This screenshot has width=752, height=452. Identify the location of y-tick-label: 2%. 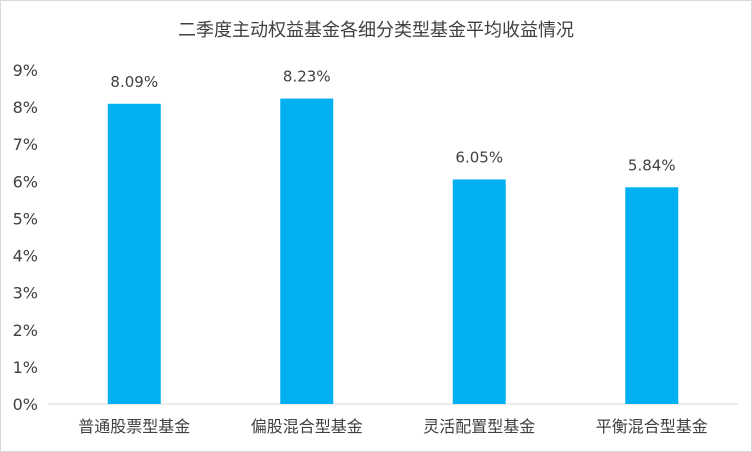
(25, 330).